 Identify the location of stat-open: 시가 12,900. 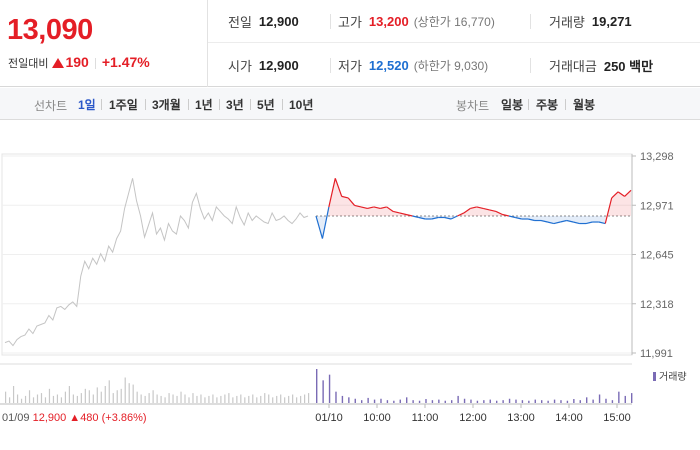
(263, 65).